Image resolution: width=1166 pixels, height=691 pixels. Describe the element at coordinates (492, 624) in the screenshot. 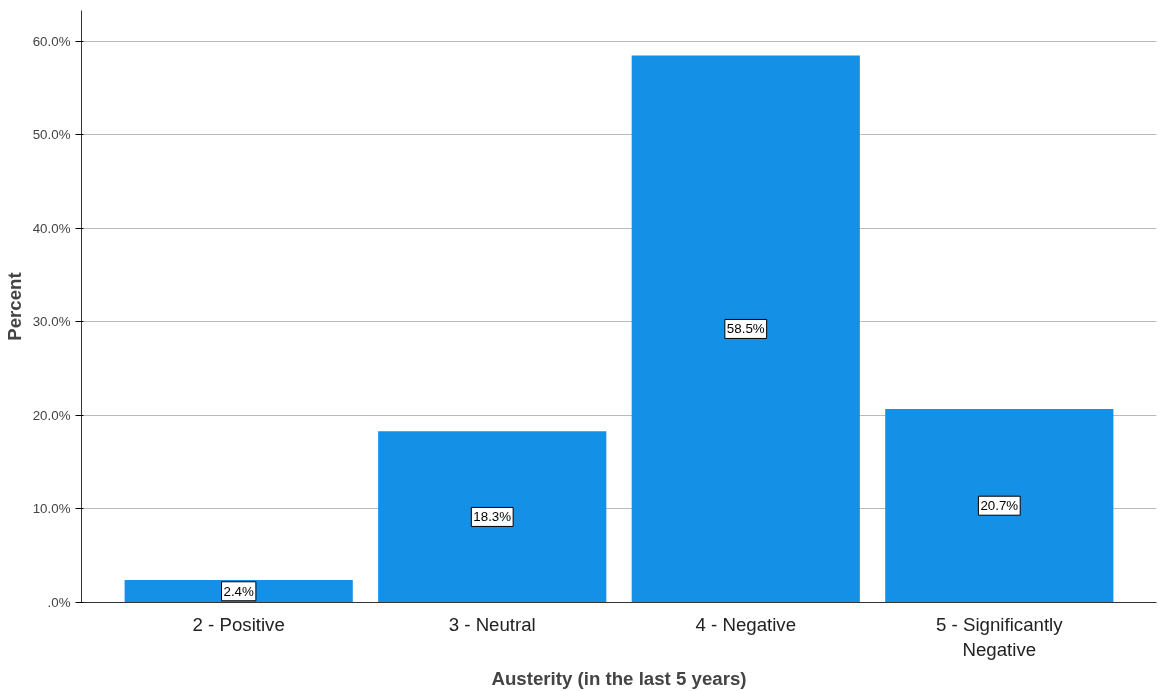

I see `x-tick-label: 3 - Neutral` at that location.